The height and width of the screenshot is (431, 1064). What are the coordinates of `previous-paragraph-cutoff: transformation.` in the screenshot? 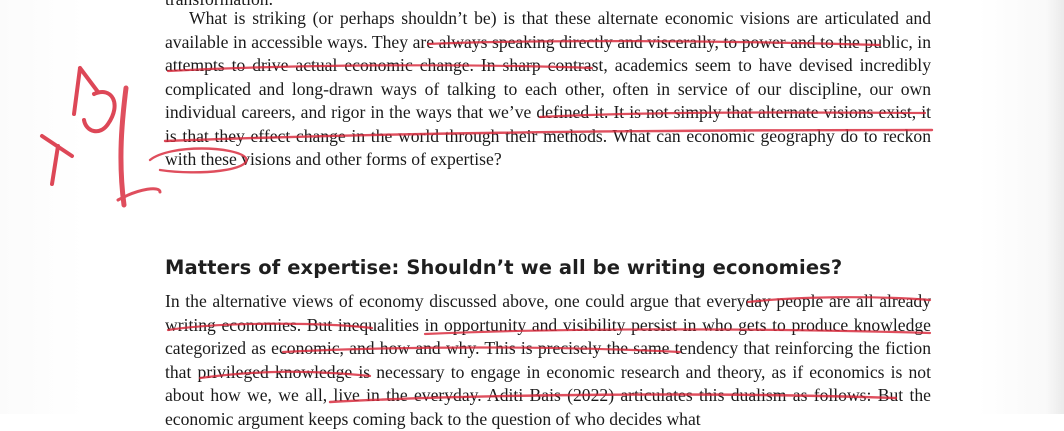 It's located at (219, 5).